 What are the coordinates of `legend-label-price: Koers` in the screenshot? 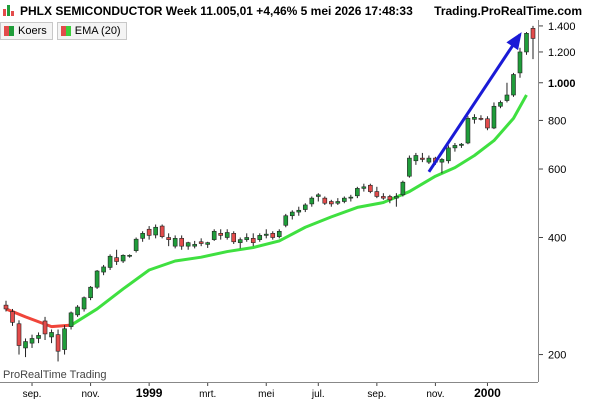 It's located at (32, 31).